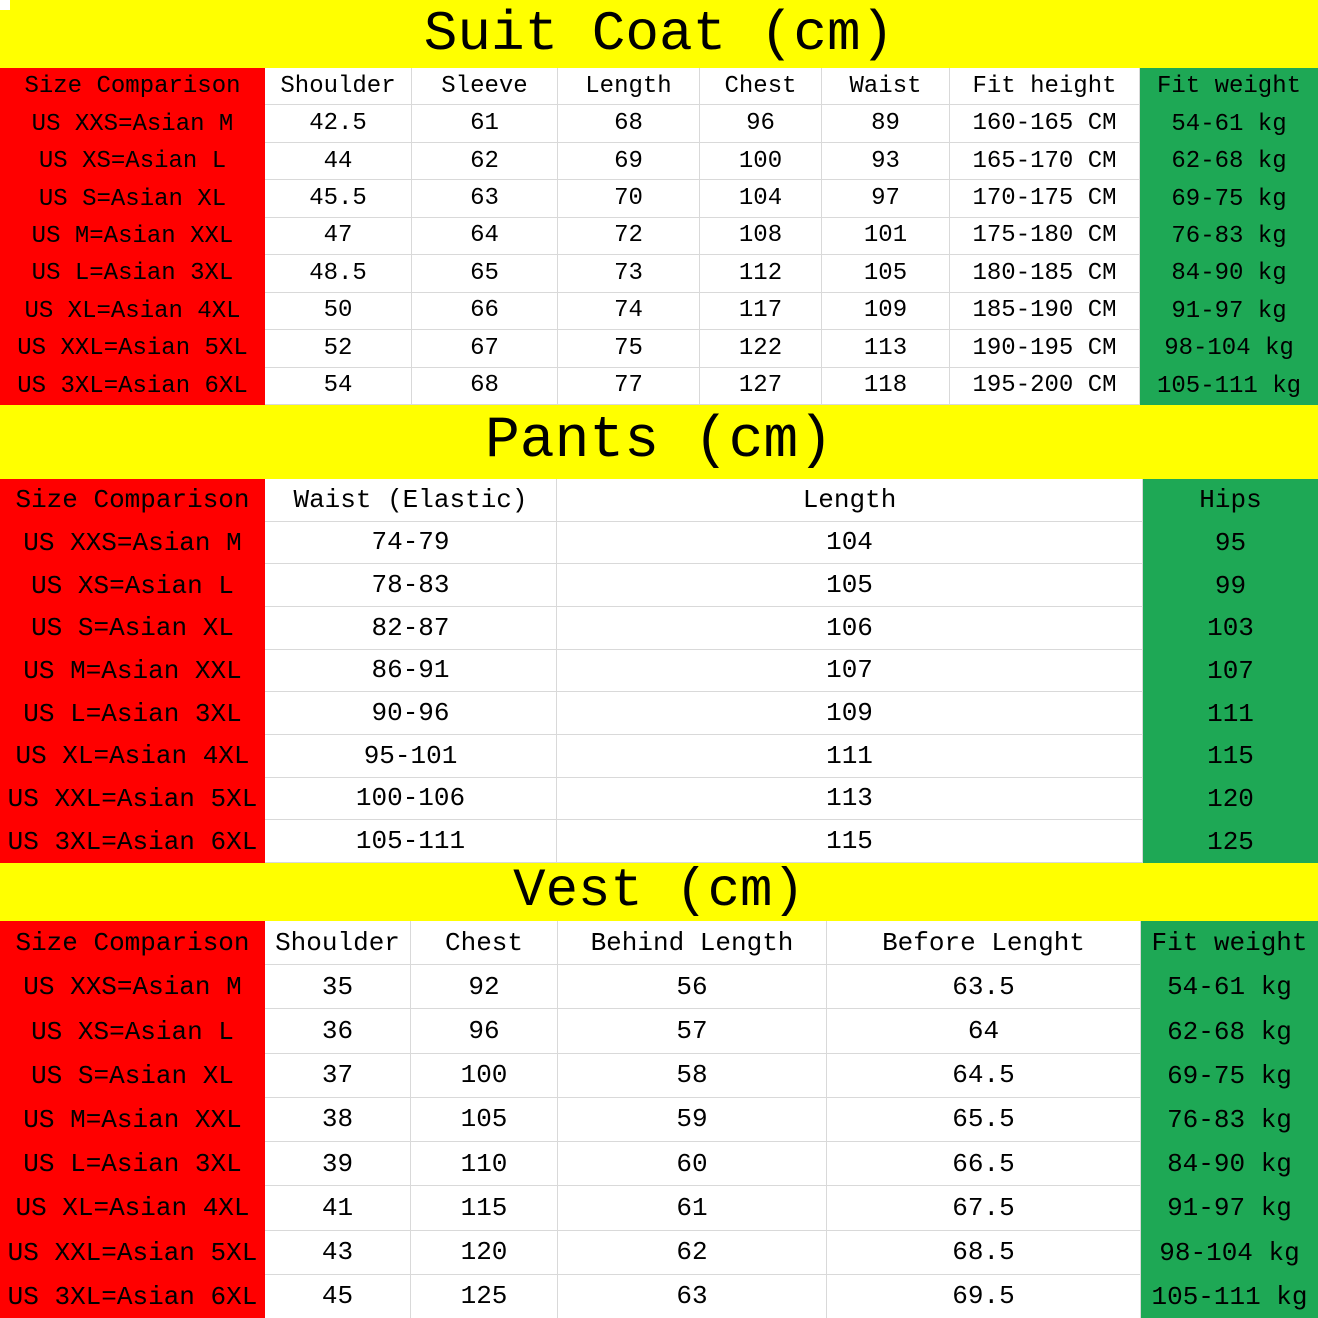 The height and width of the screenshot is (1318, 1318). What do you see at coordinates (692, 1164) in the screenshot?
I see `data-cell: 60` at bounding box center [692, 1164].